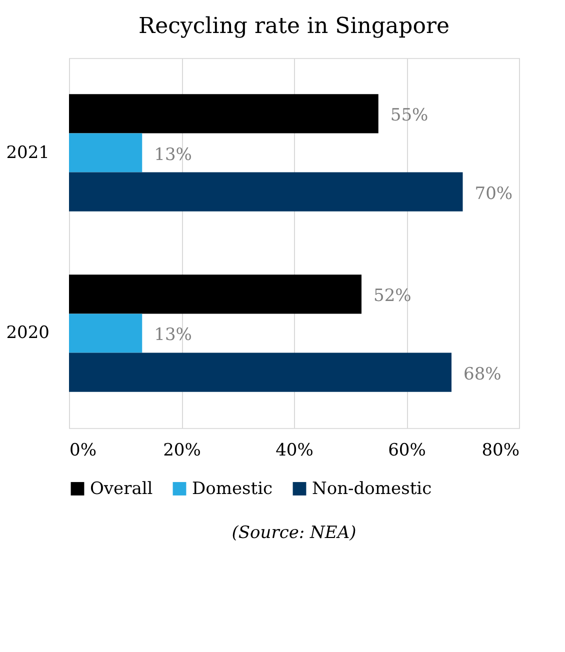 The height and width of the screenshot is (652, 565). What do you see at coordinates (483, 374) in the screenshot?
I see `data-label: 68%` at bounding box center [483, 374].